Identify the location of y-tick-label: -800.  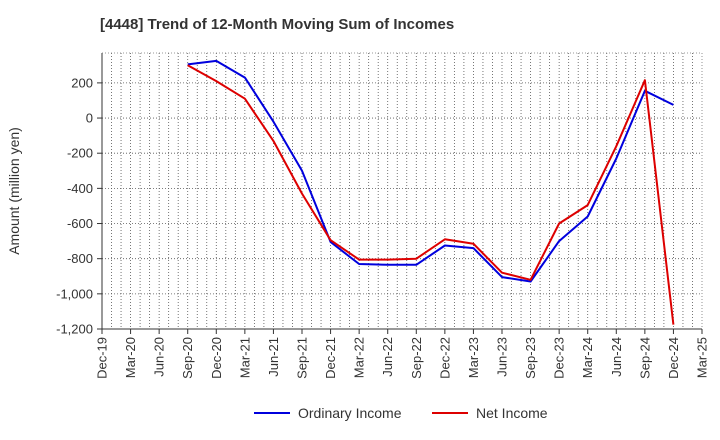
(80, 258).